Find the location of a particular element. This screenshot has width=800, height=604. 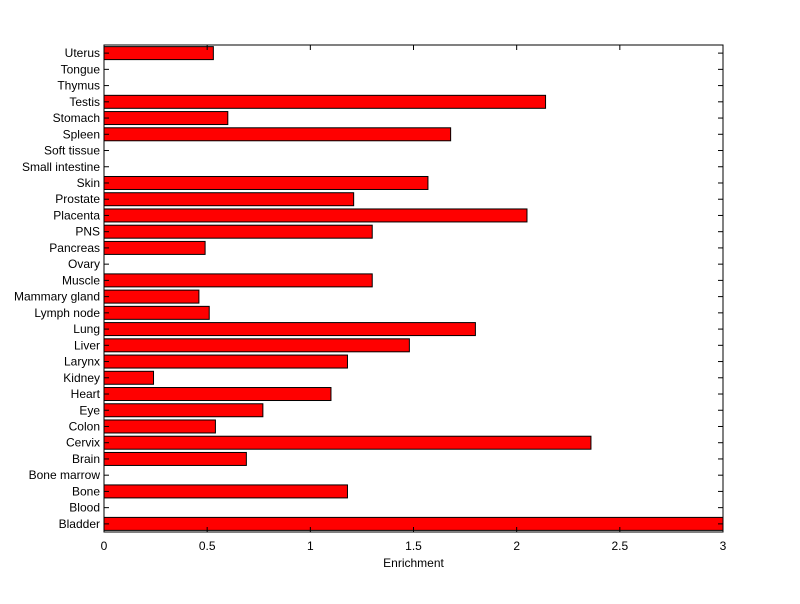

y-tick-label-skin: Skin is located at coordinates (88, 183).